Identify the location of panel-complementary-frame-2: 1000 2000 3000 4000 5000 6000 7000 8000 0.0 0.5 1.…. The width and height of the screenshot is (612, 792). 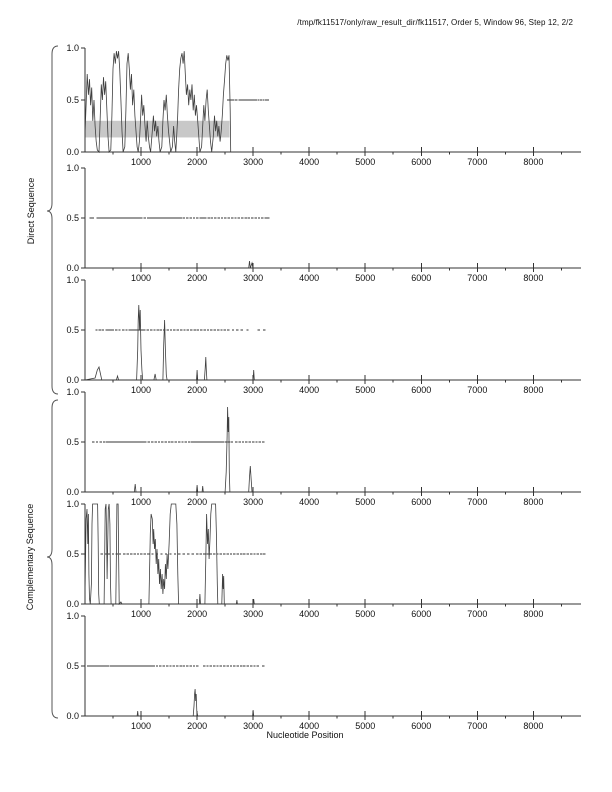
(323, 559).